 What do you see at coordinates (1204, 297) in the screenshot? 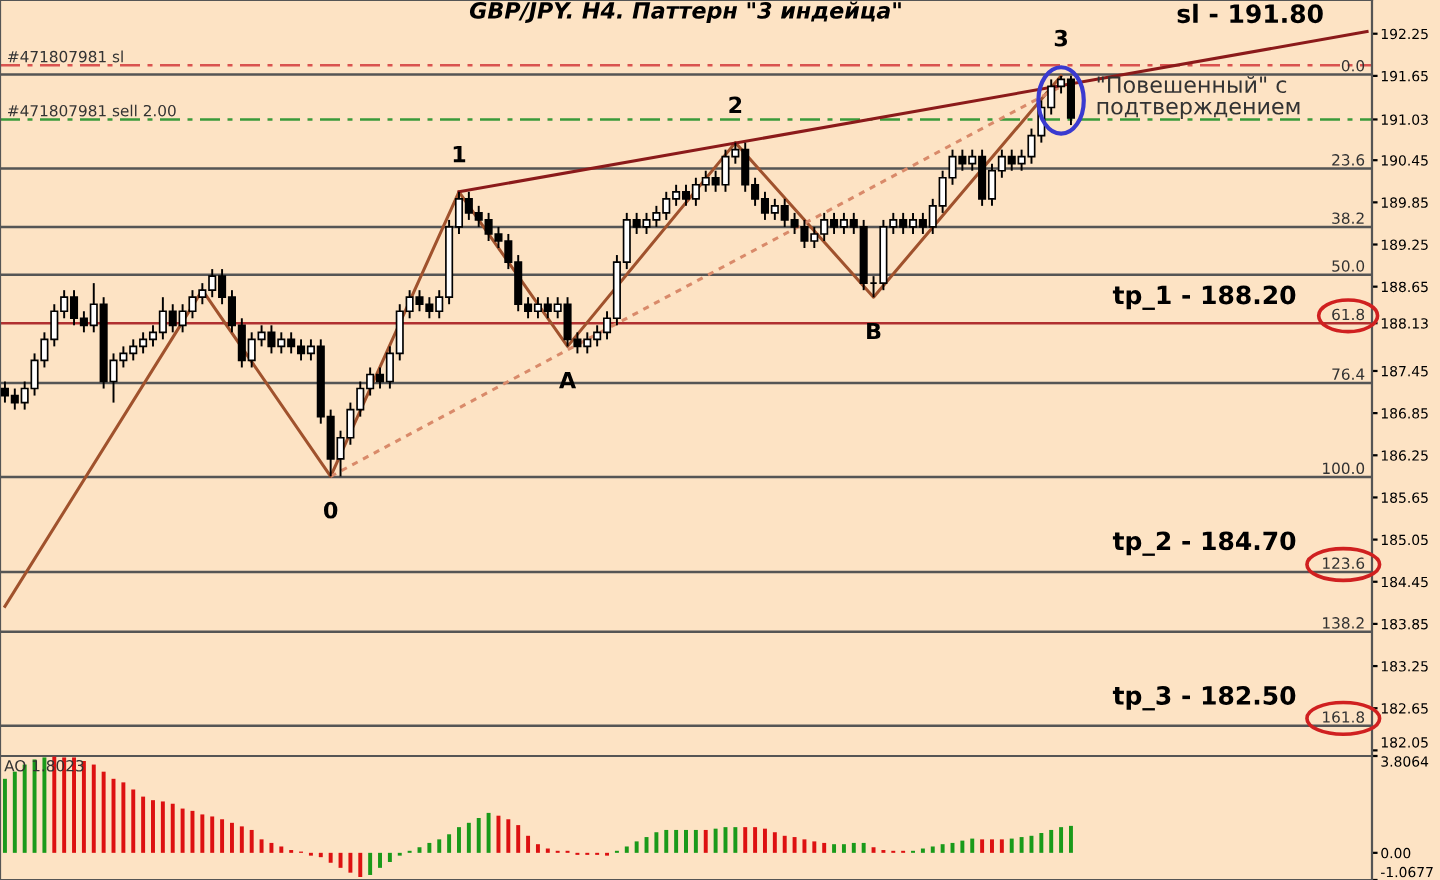
I see `annotation: tp_1 - 188.20` at bounding box center [1204, 297].